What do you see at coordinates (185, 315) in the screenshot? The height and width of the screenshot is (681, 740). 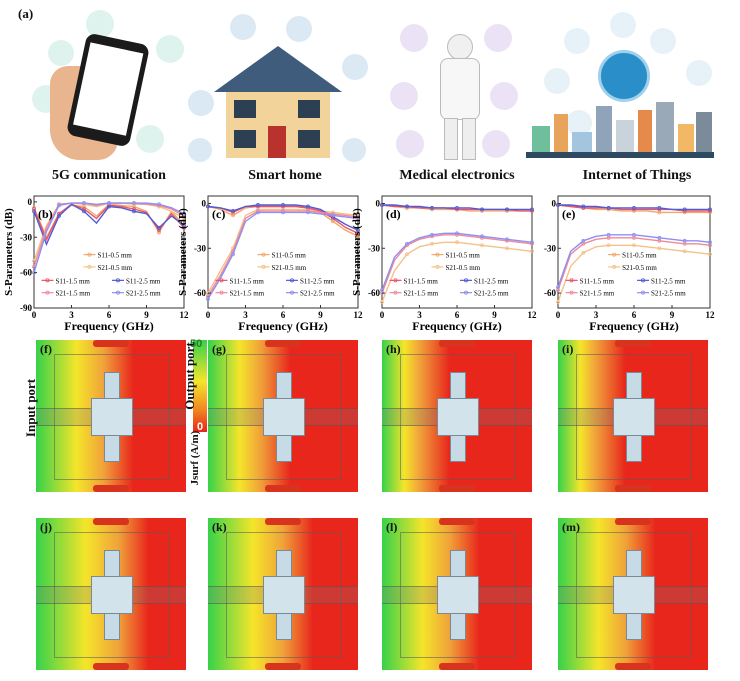 I see `x-tick-label: 12` at bounding box center [185, 315].